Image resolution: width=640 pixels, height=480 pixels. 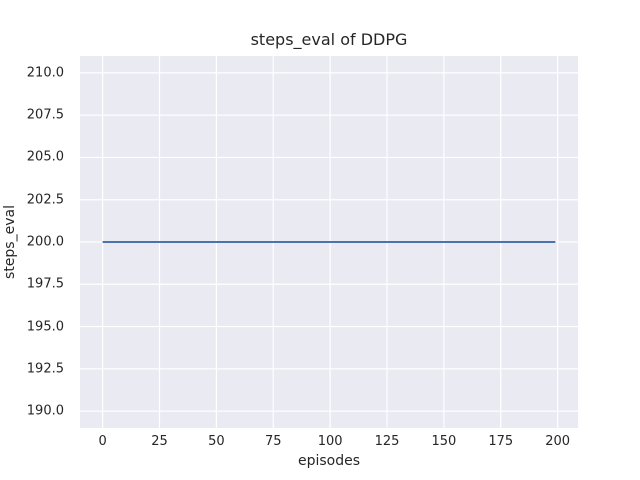 I want to click on y-tick-label: 197.5, so click(x=45, y=284).